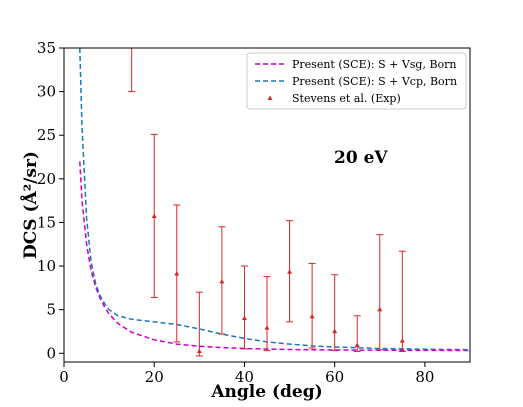 This screenshot has height=407, width=523. I want to click on x-axis: 0 20 40 60 80, so click(246, 374).